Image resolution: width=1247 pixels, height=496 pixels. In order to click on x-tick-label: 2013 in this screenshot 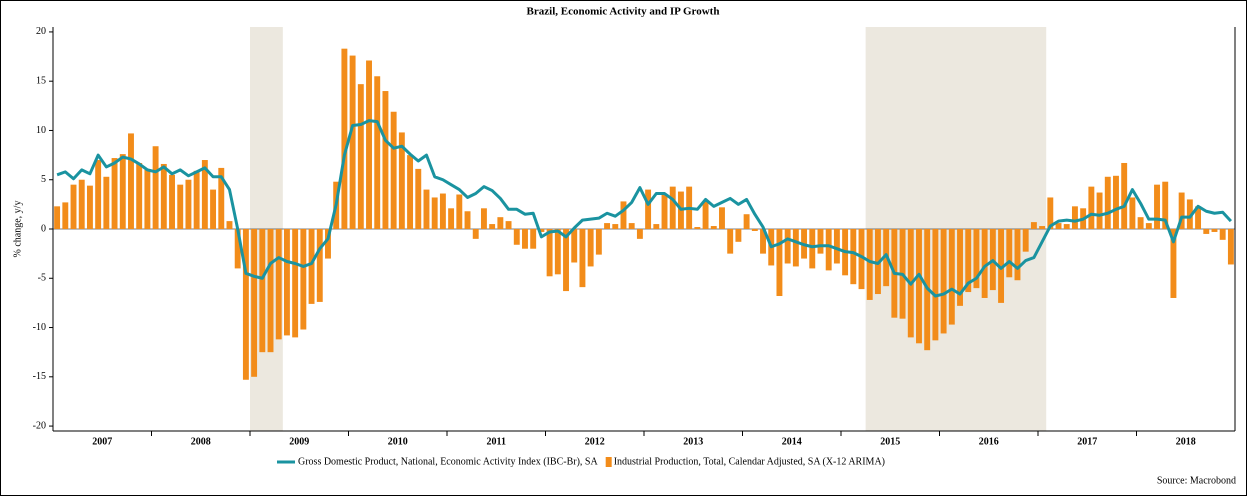, I will do `click(693, 441)`.